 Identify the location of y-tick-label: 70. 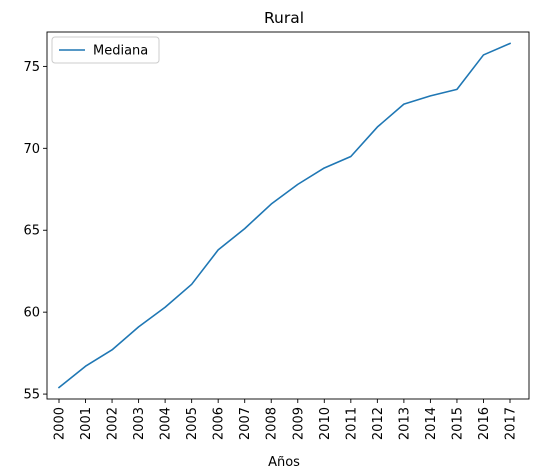
(31, 149).